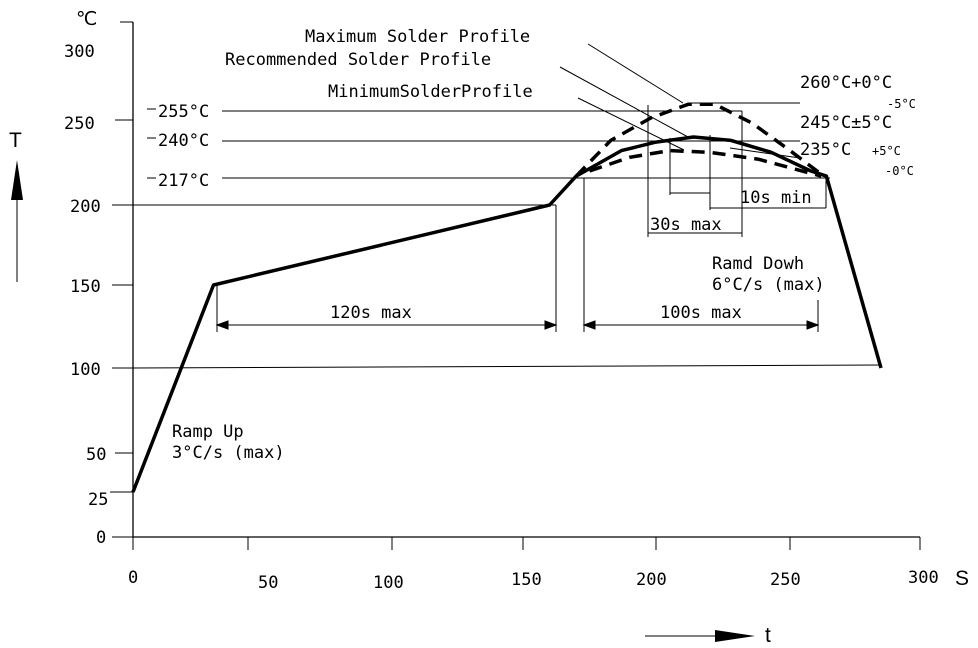 This screenshot has width=978, height=648. I want to click on x-unit-label: S, so click(962, 578).